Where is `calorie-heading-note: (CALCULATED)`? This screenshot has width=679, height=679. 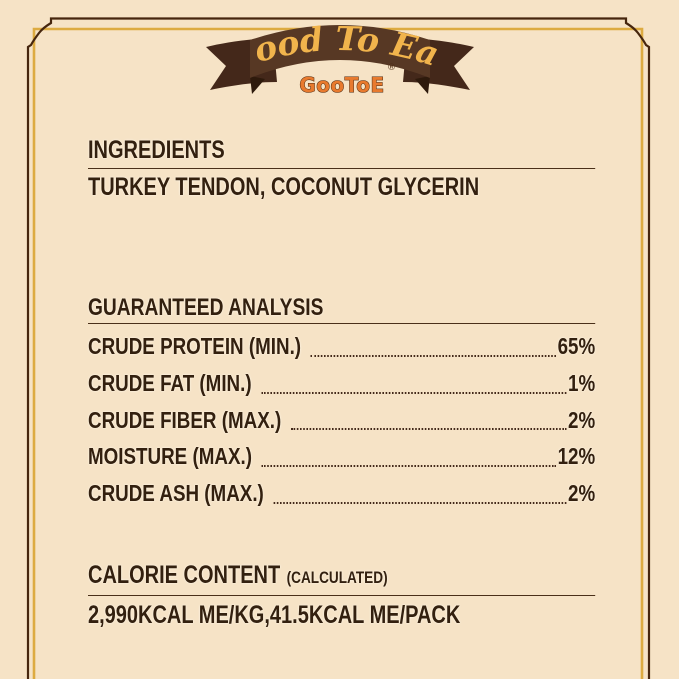
calorie-heading-note: (CALCULATED) is located at coordinates (337, 577).